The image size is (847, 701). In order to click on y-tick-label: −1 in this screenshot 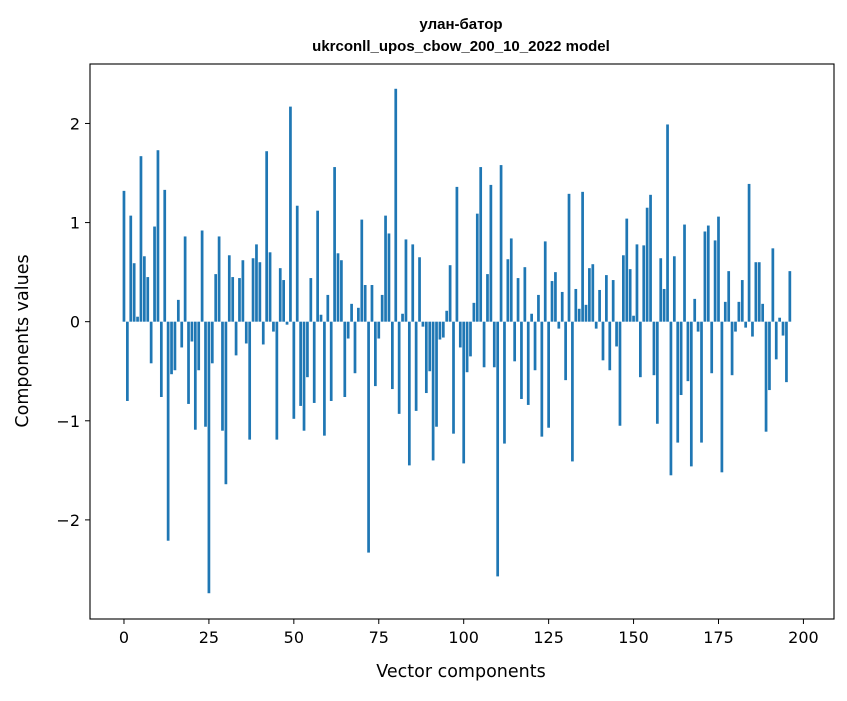, I will do `click(68, 421)`.